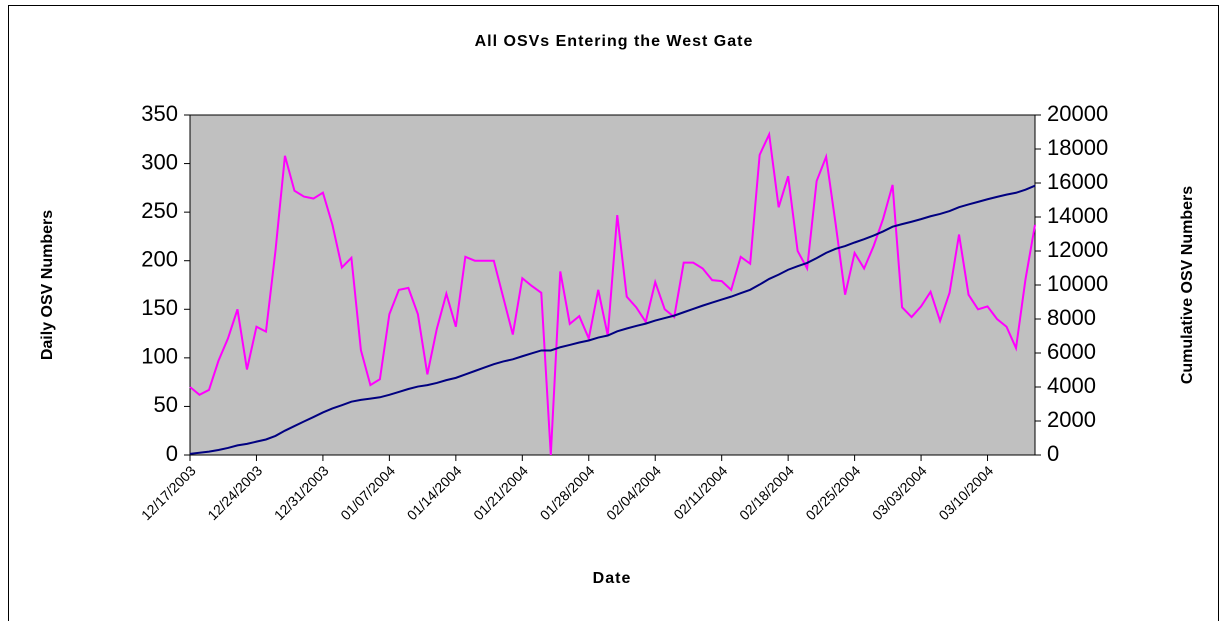  What do you see at coordinates (1071, 385) in the screenshot?
I see `y2-tick-label: 4000` at bounding box center [1071, 385].